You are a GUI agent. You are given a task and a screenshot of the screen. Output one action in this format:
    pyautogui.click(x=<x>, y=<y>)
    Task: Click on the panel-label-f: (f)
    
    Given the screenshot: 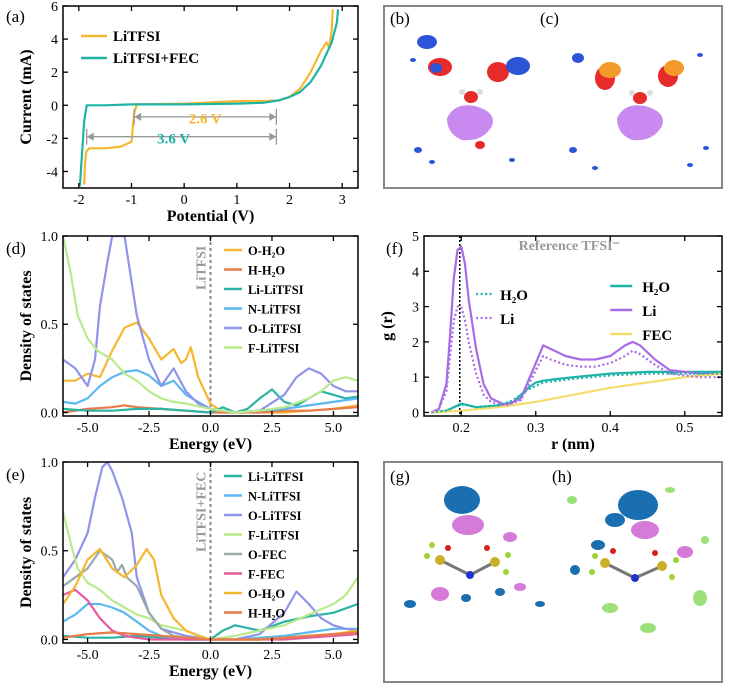 What is the action you would take?
    pyautogui.click(x=394, y=248)
    